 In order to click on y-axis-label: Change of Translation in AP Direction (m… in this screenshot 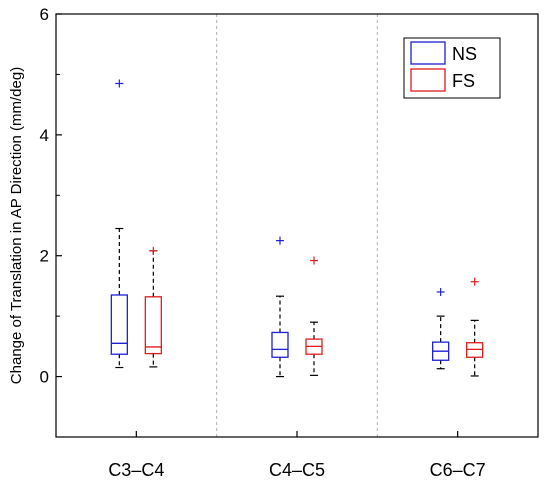, I will do `click(16, 225)`.